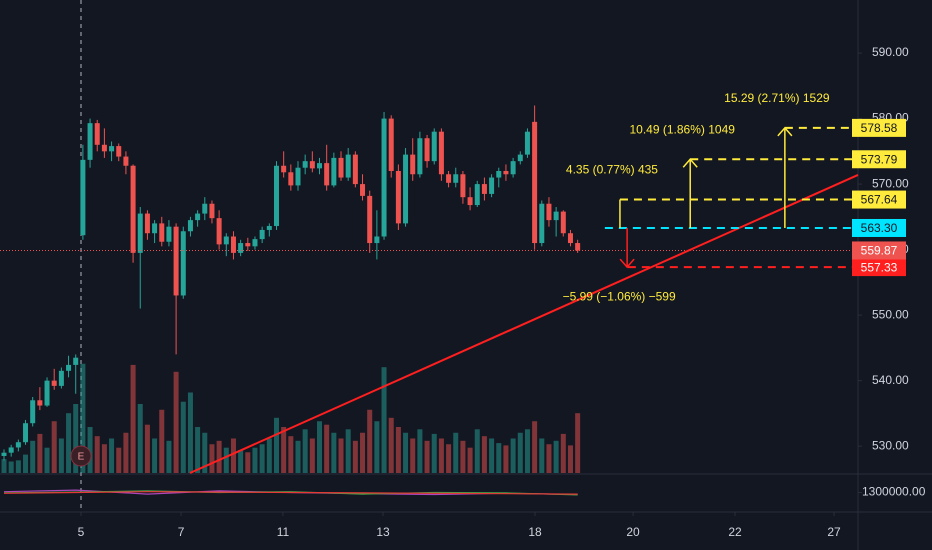 The height and width of the screenshot is (550, 932). What do you see at coordinates (735, 532) in the screenshot?
I see `x-tick-label: 22` at bounding box center [735, 532].